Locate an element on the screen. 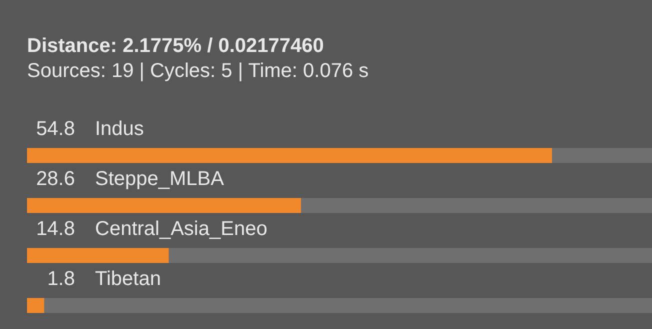 The height and width of the screenshot is (329, 652). chart-subtitle: Sources: 19 | Cycles: 5 | Time: 0.076 s is located at coordinates (198, 71).